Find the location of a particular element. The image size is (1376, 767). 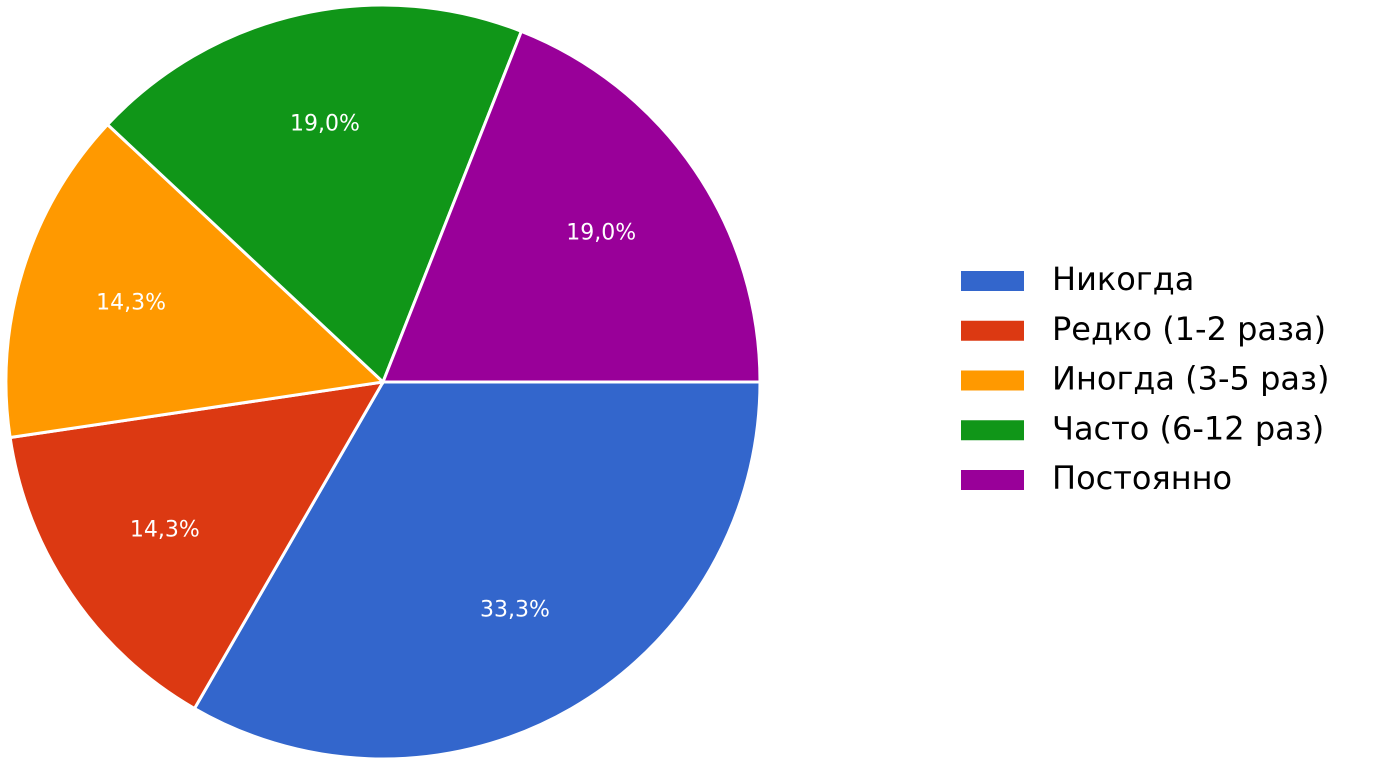

legend-label: Часто (6-12 раз) is located at coordinates (1188, 428).